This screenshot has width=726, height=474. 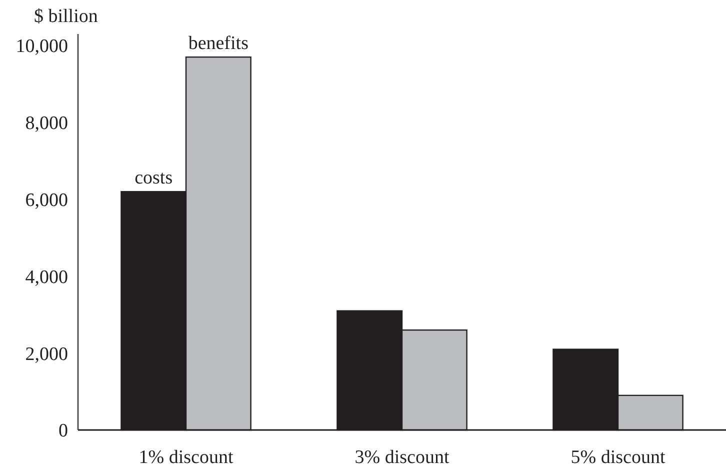 What do you see at coordinates (46, 354) in the screenshot?
I see `y-tick-label: 2,000` at bounding box center [46, 354].